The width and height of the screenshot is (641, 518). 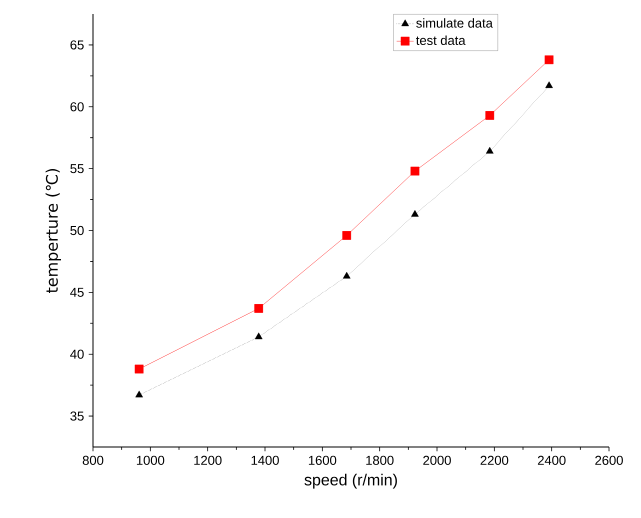 I want to click on x-tick-label: 1400, so click(x=265, y=460).